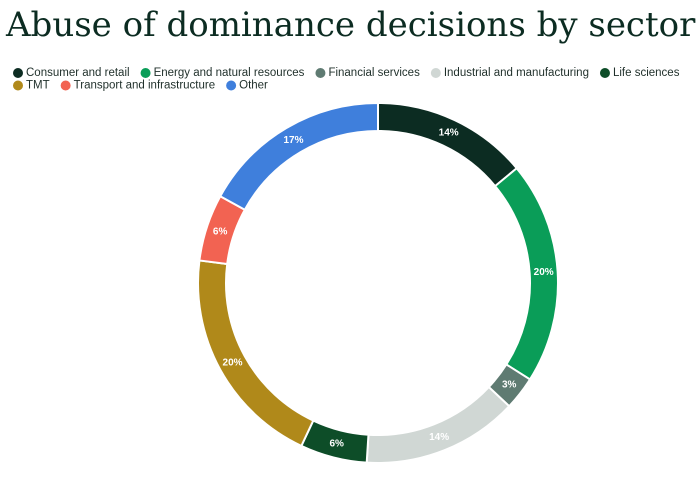 The image size is (700, 480). What do you see at coordinates (509, 384) in the screenshot?
I see `value-label: 3%` at bounding box center [509, 384].